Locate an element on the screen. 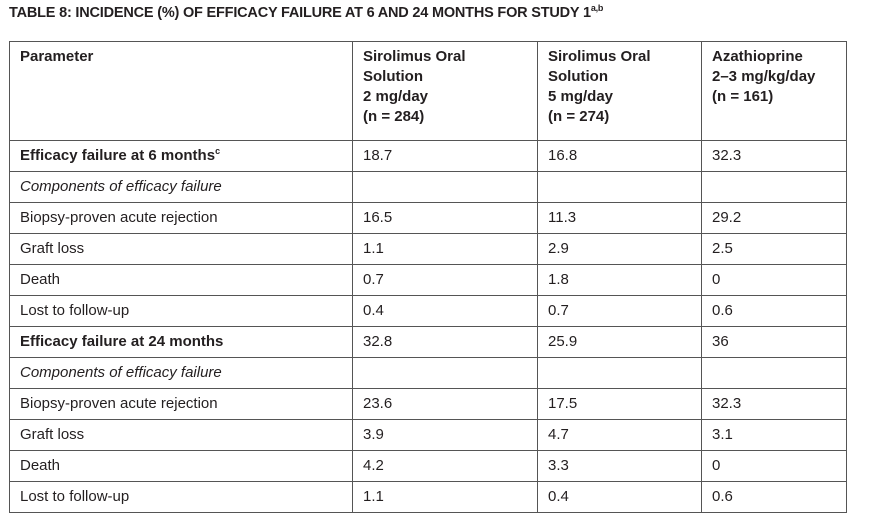 This screenshot has height=516, width=869. row-label: Efficacy failure at 6 months is located at coordinates (118, 155).